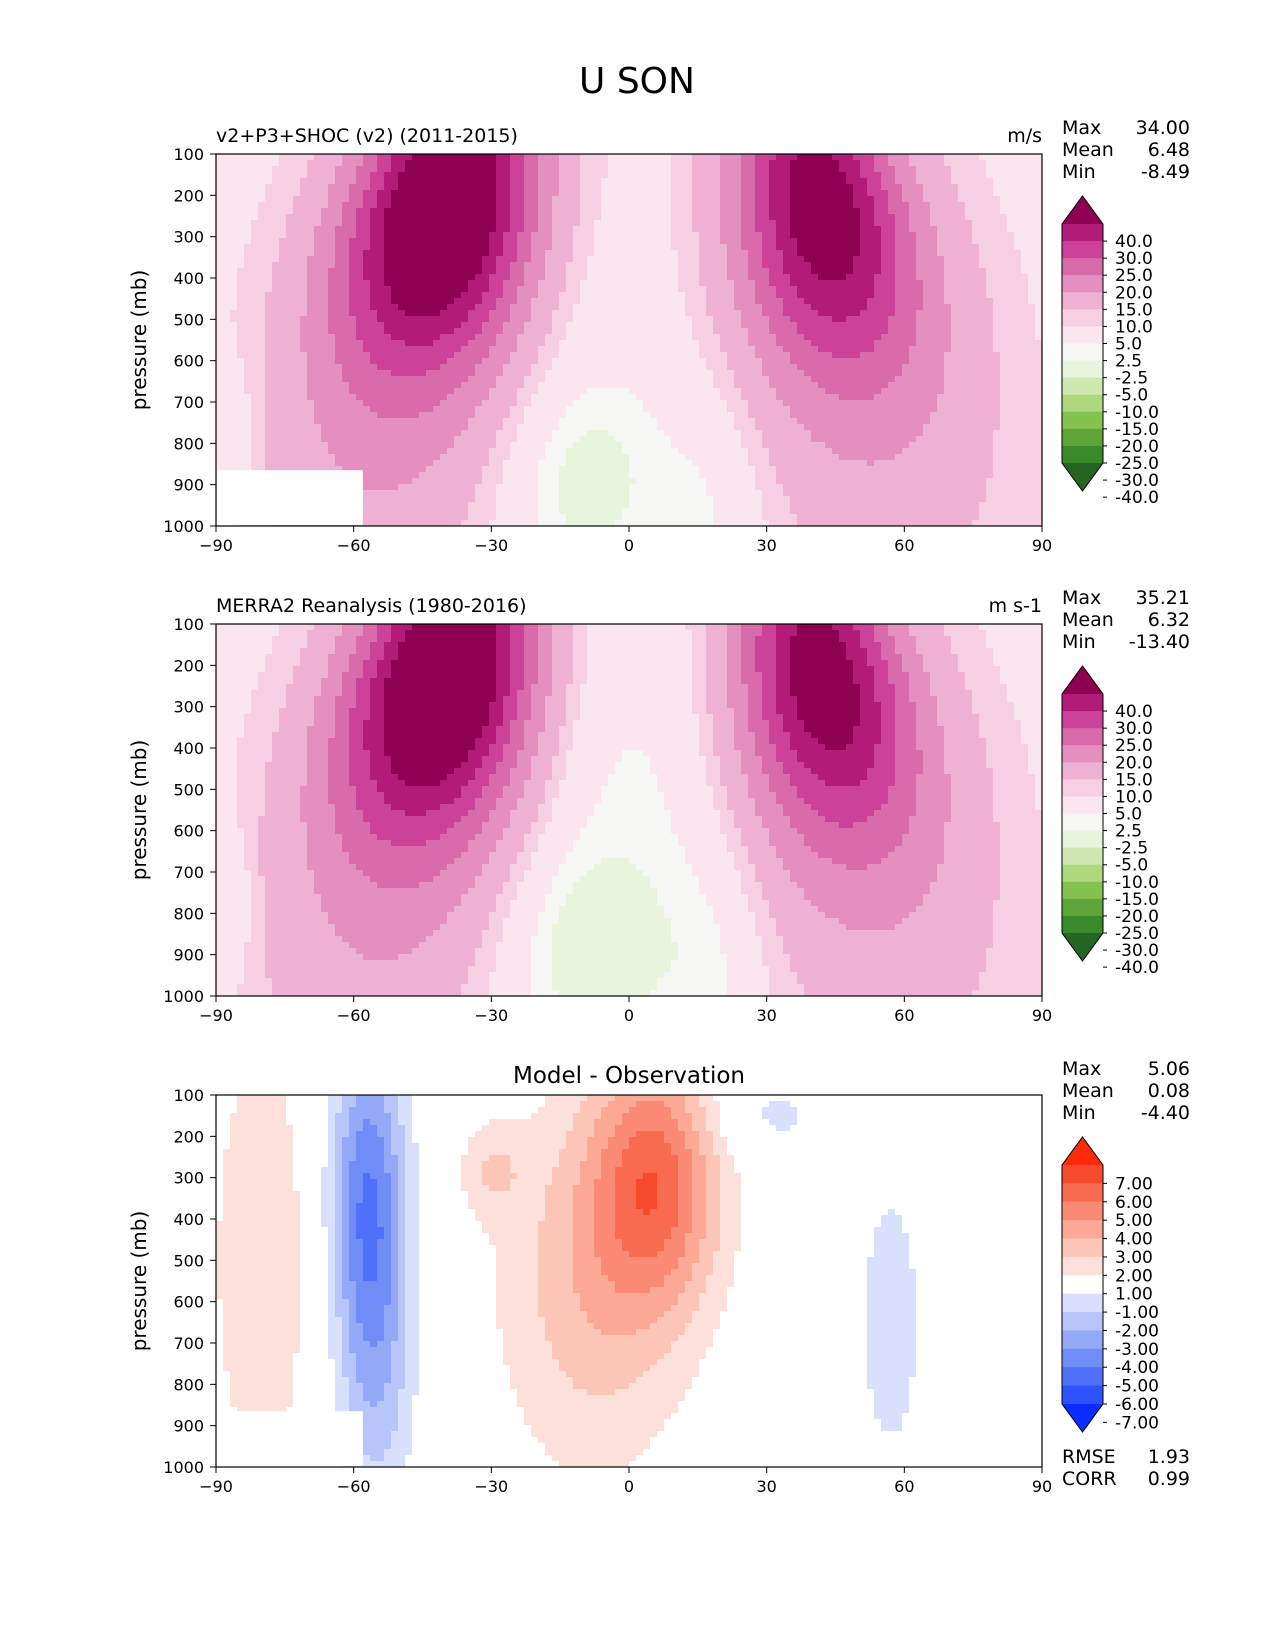  I want to click on colorbar-tick-label: -15.0, so click(1137, 430).